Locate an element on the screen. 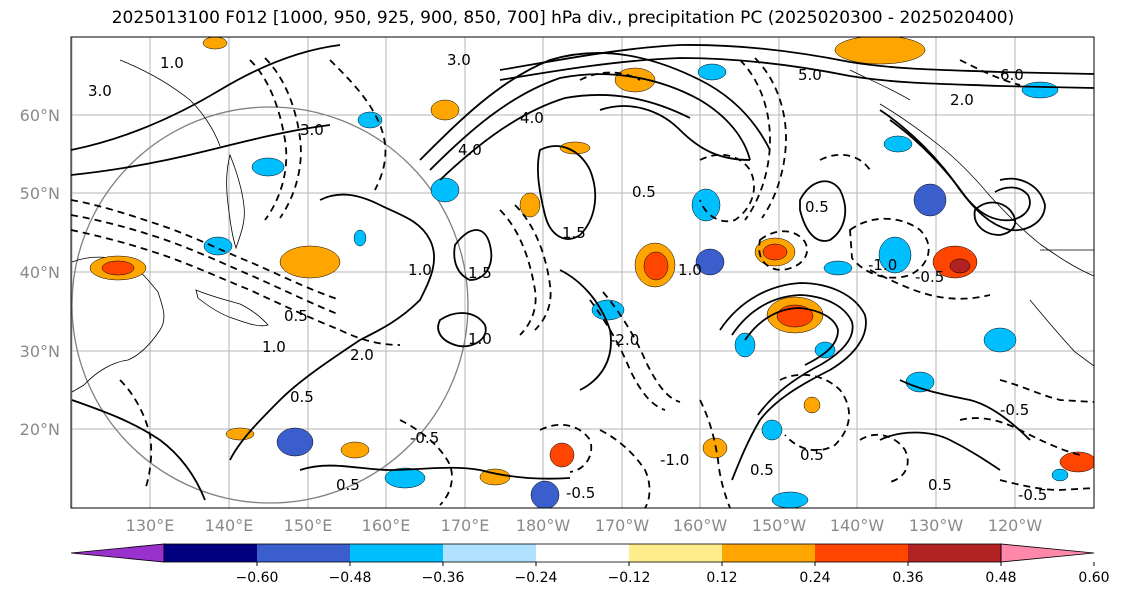 Image resolution: width=1126 pixels, height=601 pixels. contour-label: -2.0 is located at coordinates (624, 340).